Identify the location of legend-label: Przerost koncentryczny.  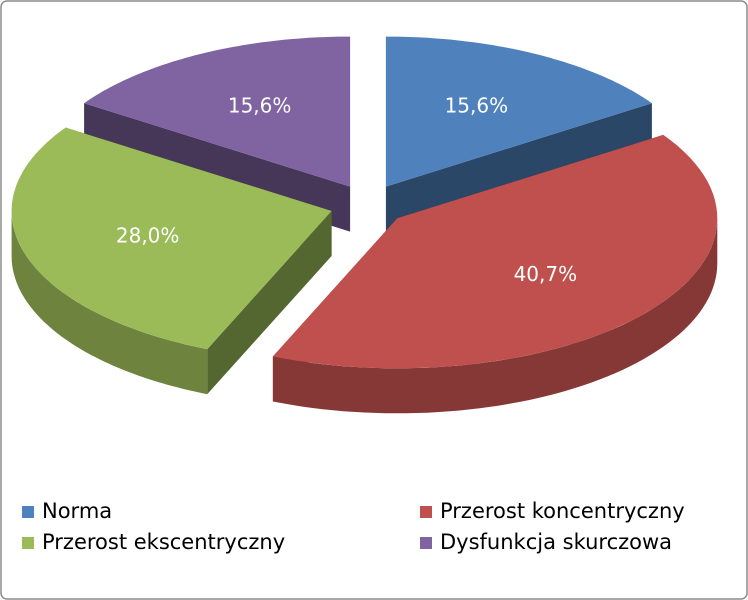
(562, 511).